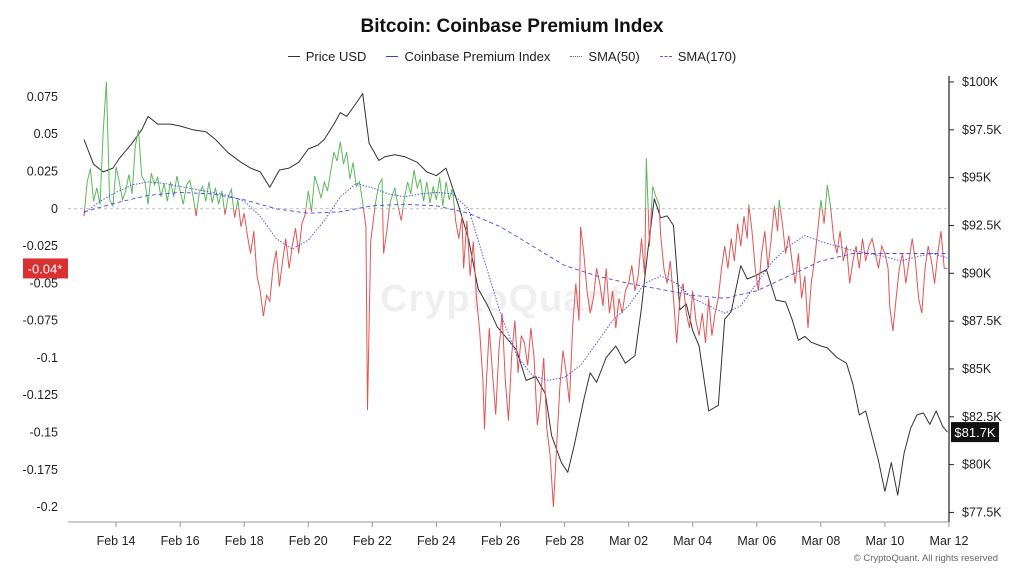 The width and height of the screenshot is (1024, 576). Describe the element at coordinates (980, 82) in the screenshot. I see `y-right-tick-label: $100K` at that location.